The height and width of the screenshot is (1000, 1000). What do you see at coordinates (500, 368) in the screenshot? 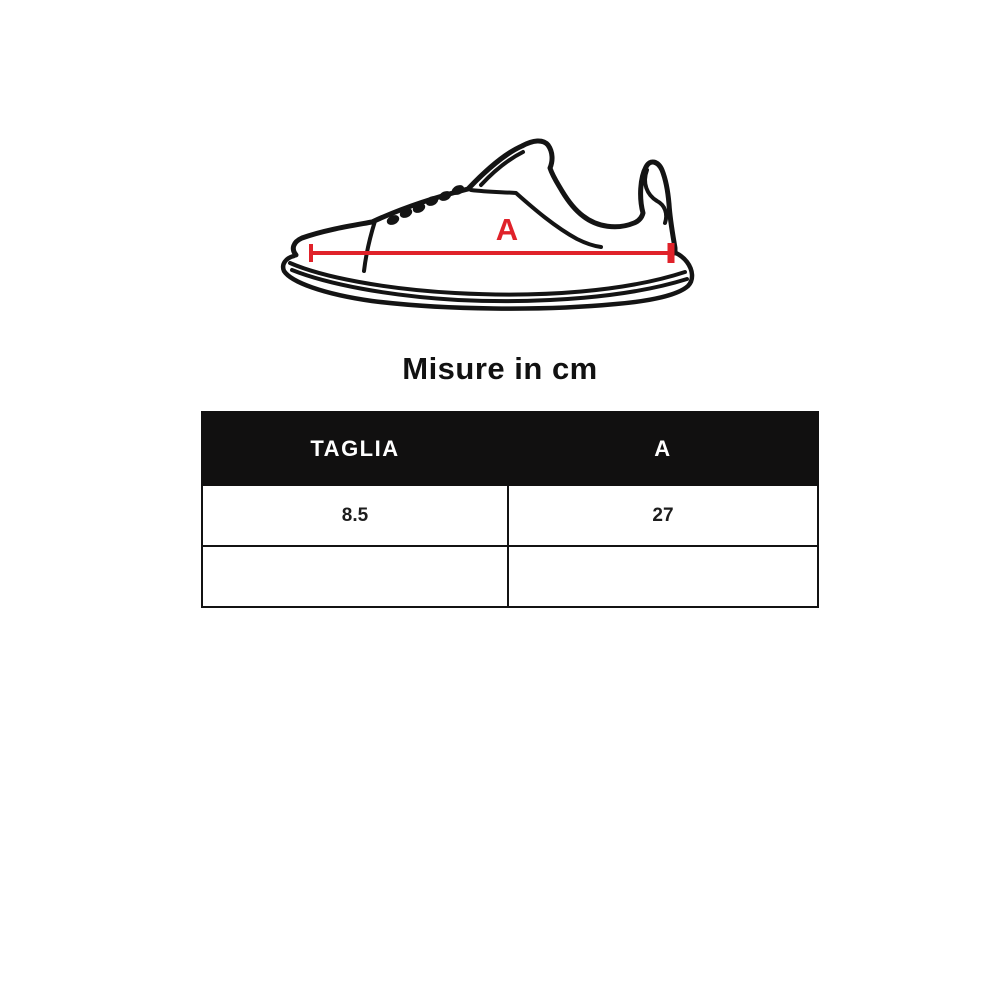
I see `page-title: Misure in cm` at bounding box center [500, 368].